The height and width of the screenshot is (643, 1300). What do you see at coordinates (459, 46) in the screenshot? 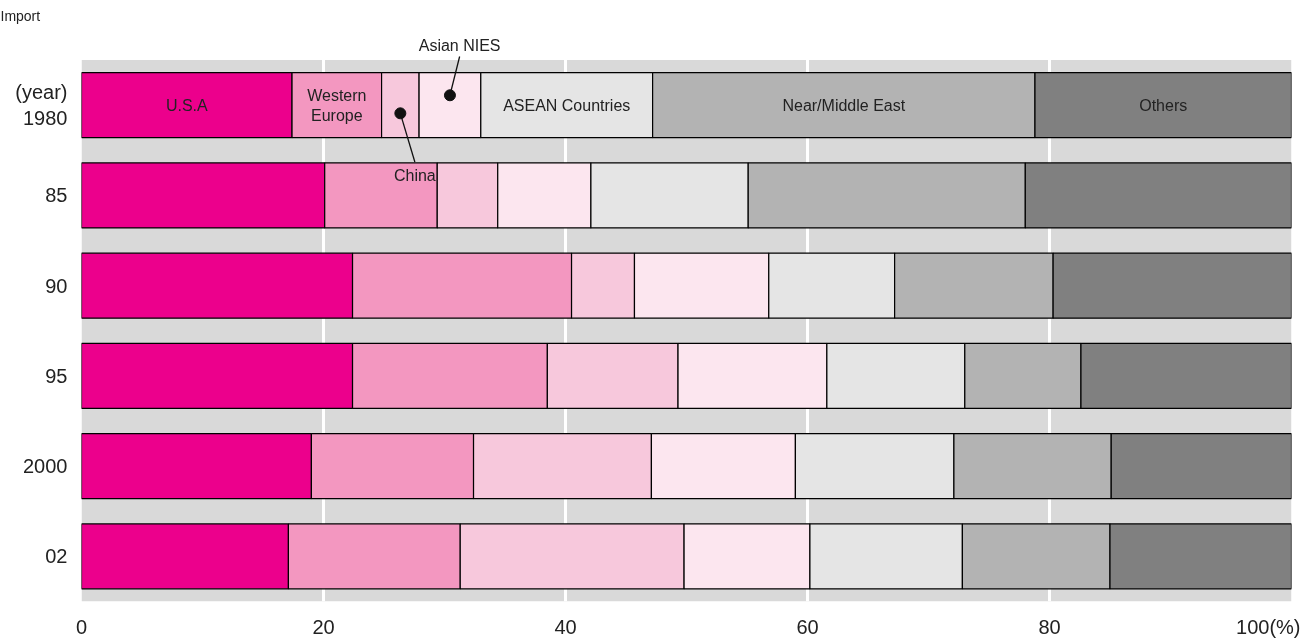
I see `series-label: Asian NIES` at bounding box center [459, 46].